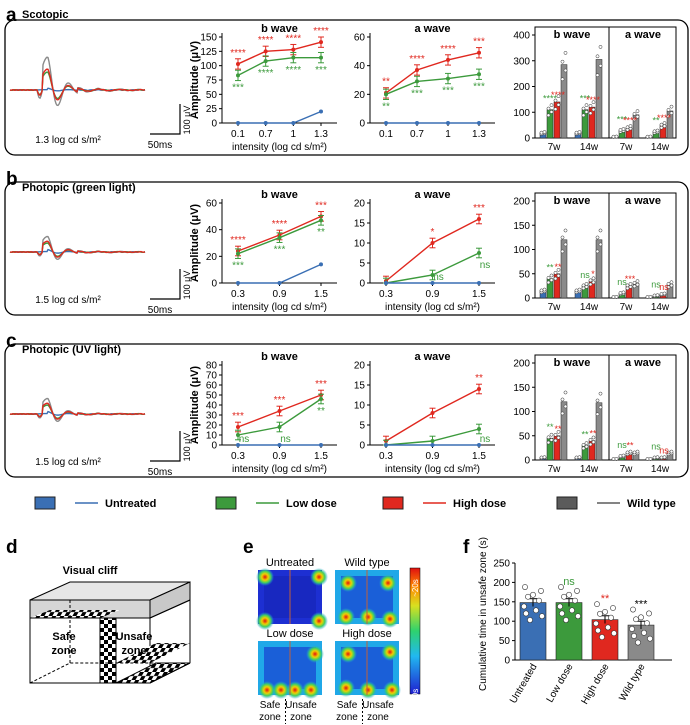  What do you see at coordinates (280, 117) in the screenshot?
I see `series-line-untreated` at bounding box center [280, 117].